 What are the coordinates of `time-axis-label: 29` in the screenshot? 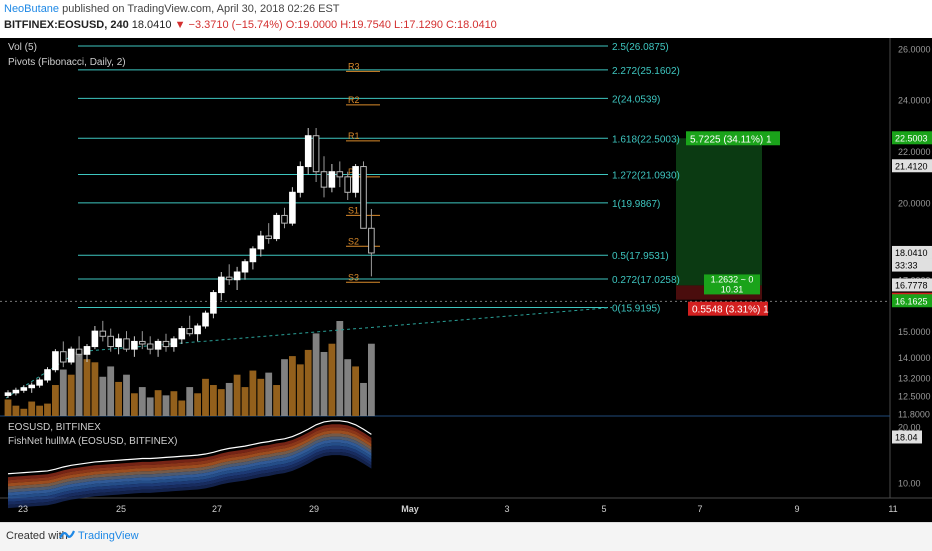 It's located at (314, 509).